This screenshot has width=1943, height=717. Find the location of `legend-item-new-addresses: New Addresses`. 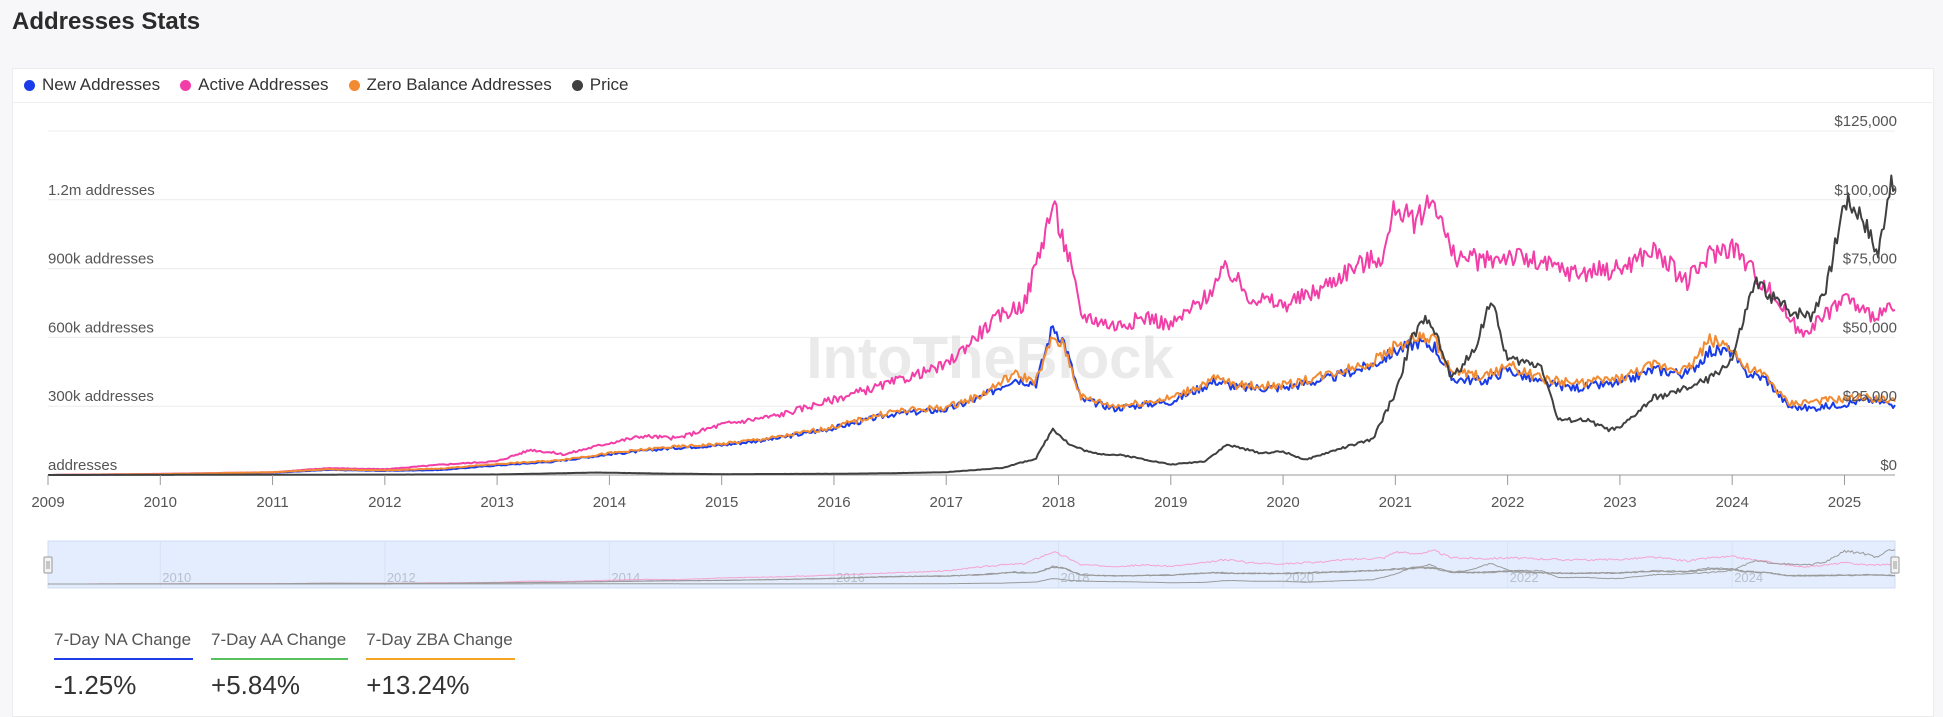

legend-item-new-addresses: New Addresses is located at coordinates (92, 85).